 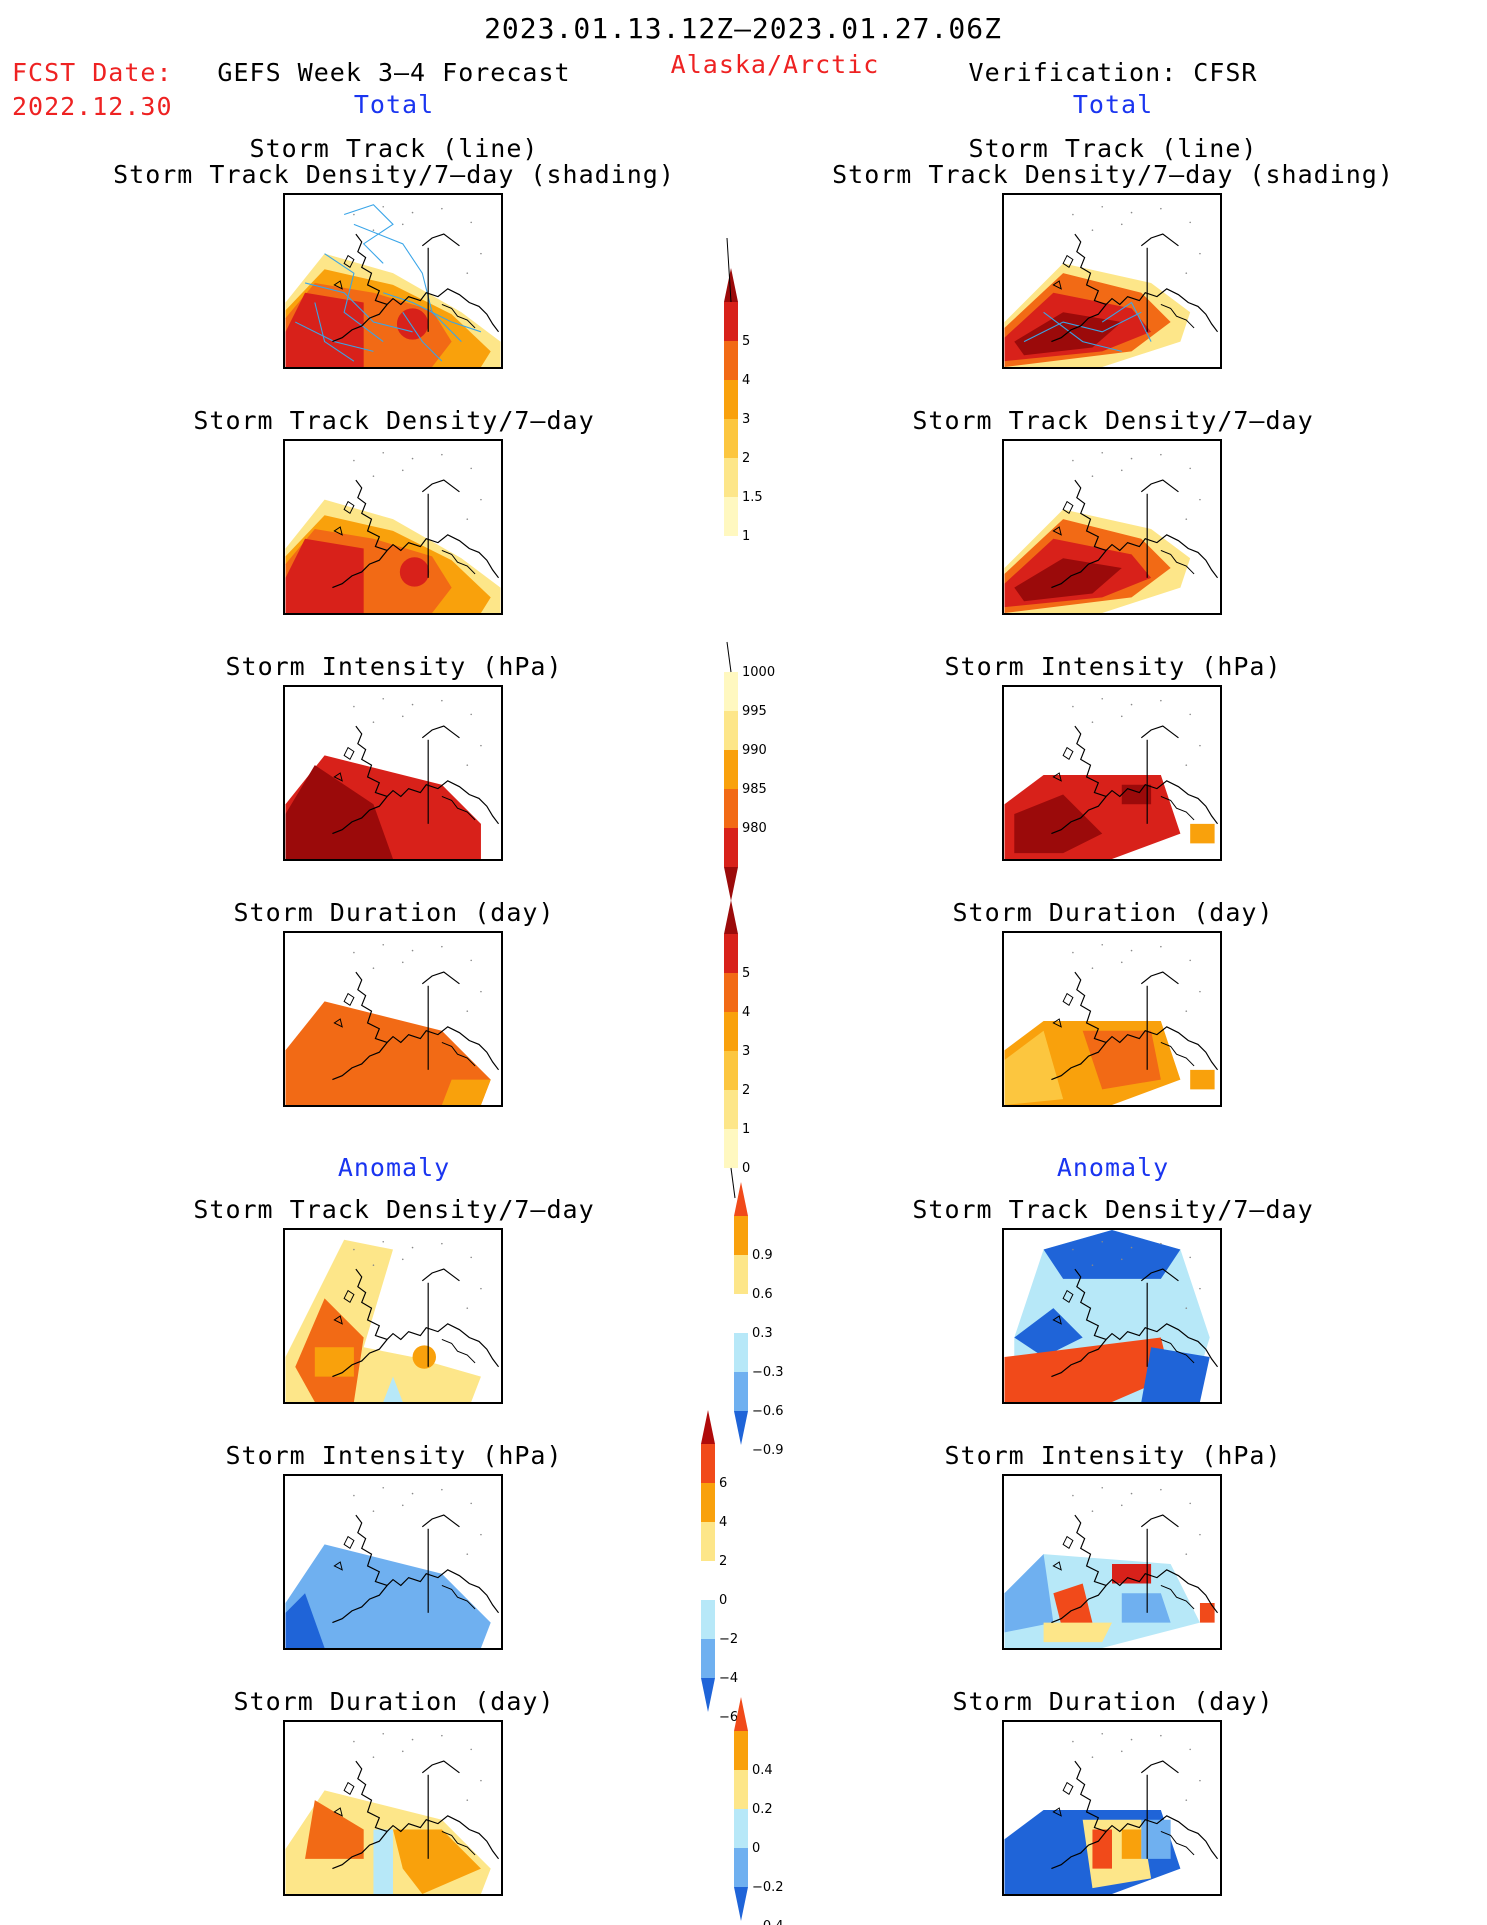 What do you see at coordinates (394, 912) in the screenshot?
I see `left-duration-title: Storm Duration (day)` at bounding box center [394, 912].